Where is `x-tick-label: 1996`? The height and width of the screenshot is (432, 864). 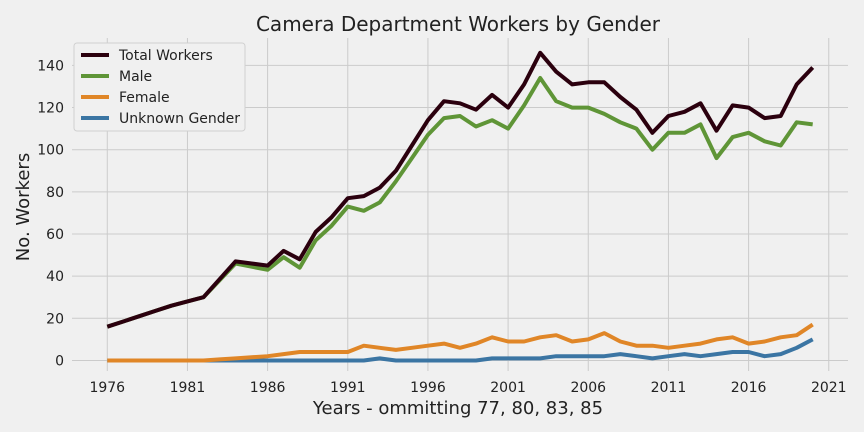 x-tick-label: 1996 is located at coordinates (428, 388).